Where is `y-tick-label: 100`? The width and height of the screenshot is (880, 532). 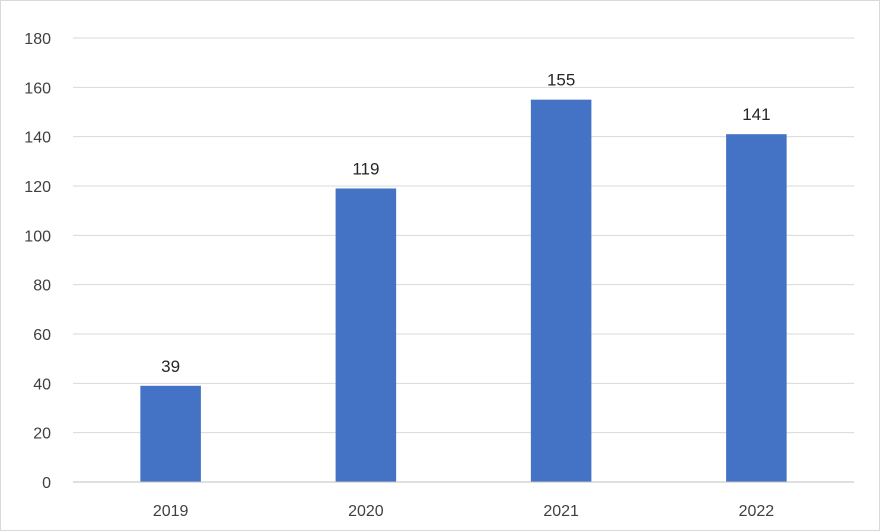
y-tick-label: 100 is located at coordinates (37, 236).